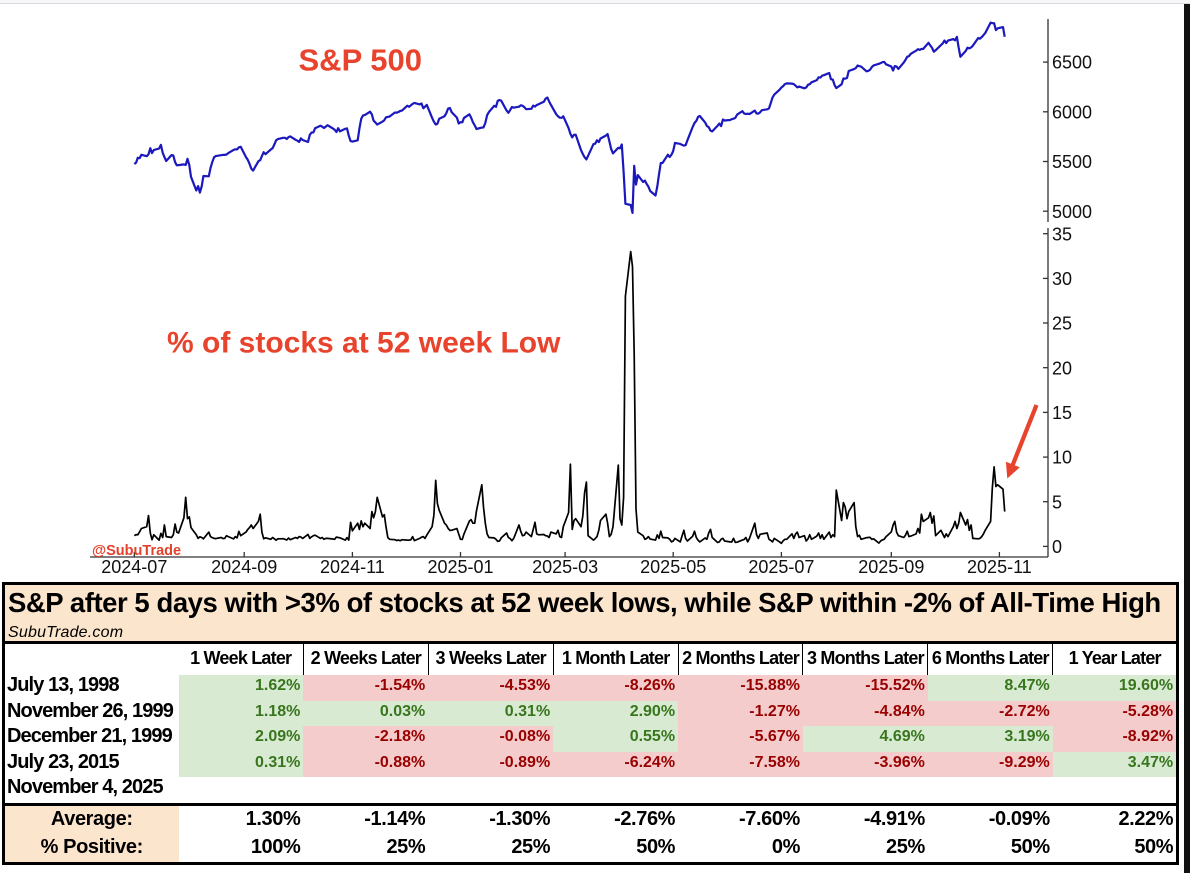 The height and width of the screenshot is (873, 1190). Describe the element at coordinates (565, 567) in the screenshot. I see `svg-text: 2025-03` at that location.